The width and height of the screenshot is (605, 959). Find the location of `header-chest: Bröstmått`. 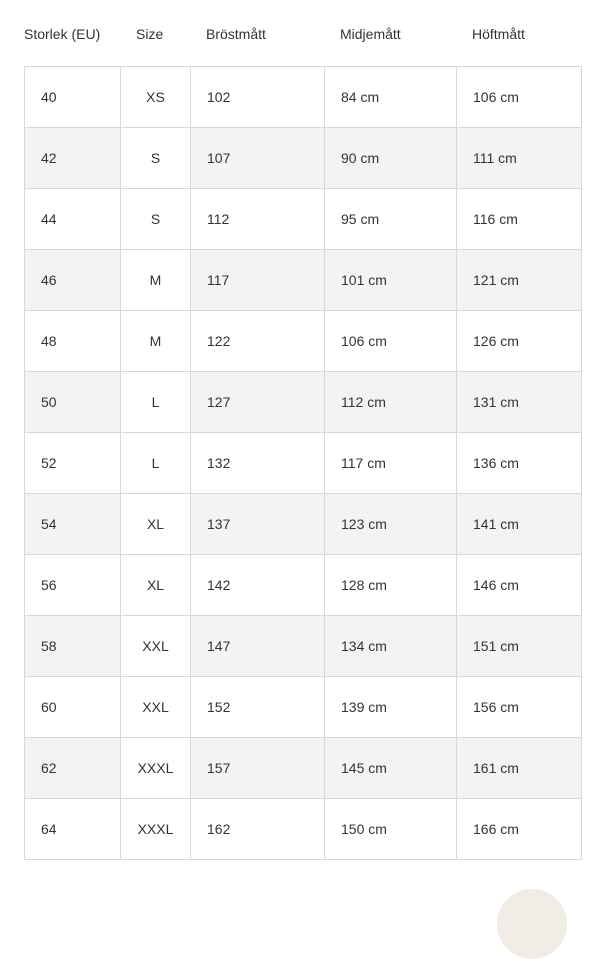

header-chest: Bröstmått is located at coordinates (236, 34).